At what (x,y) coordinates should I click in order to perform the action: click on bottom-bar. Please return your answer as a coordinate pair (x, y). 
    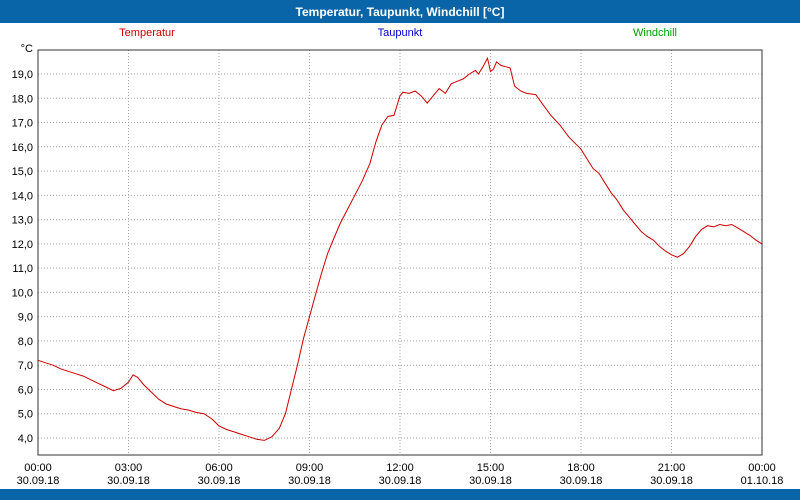
    Looking at the image, I should click on (400, 494).